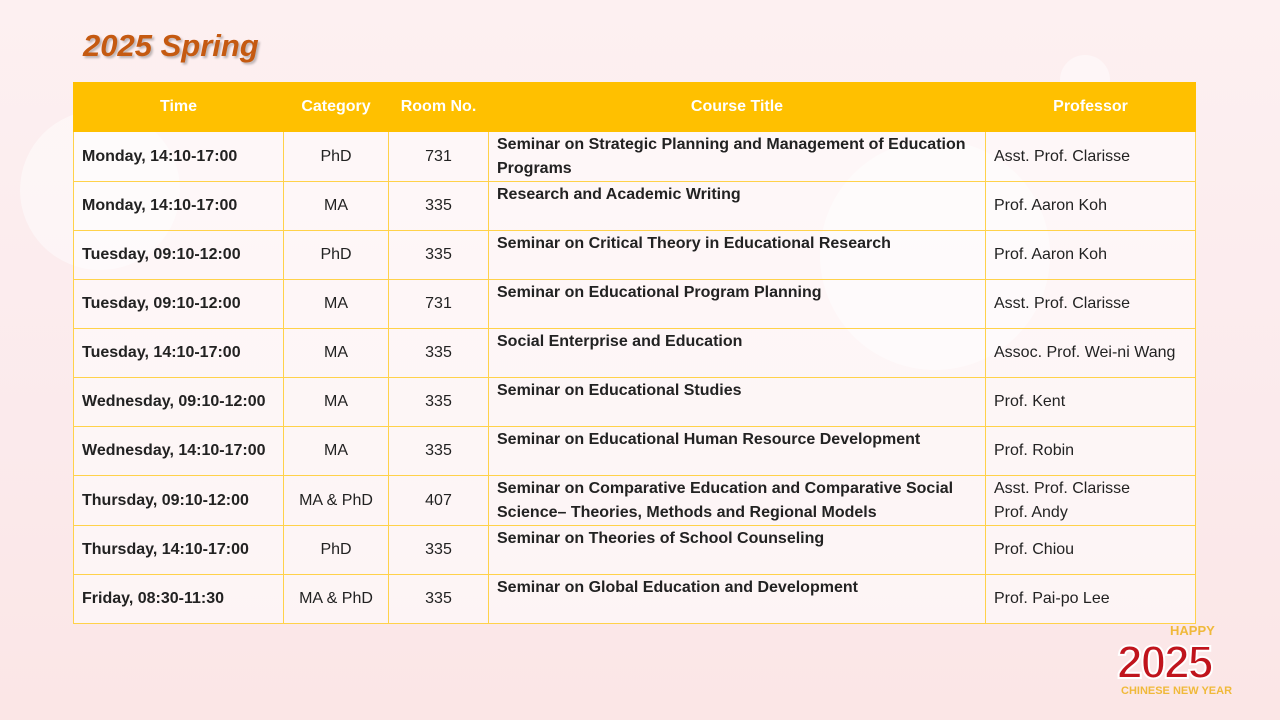 The image size is (1280, 720). Describe the element at coordinates (171, 45) in the screenshot. I see `slide-title: 2025 Spring` at that location.